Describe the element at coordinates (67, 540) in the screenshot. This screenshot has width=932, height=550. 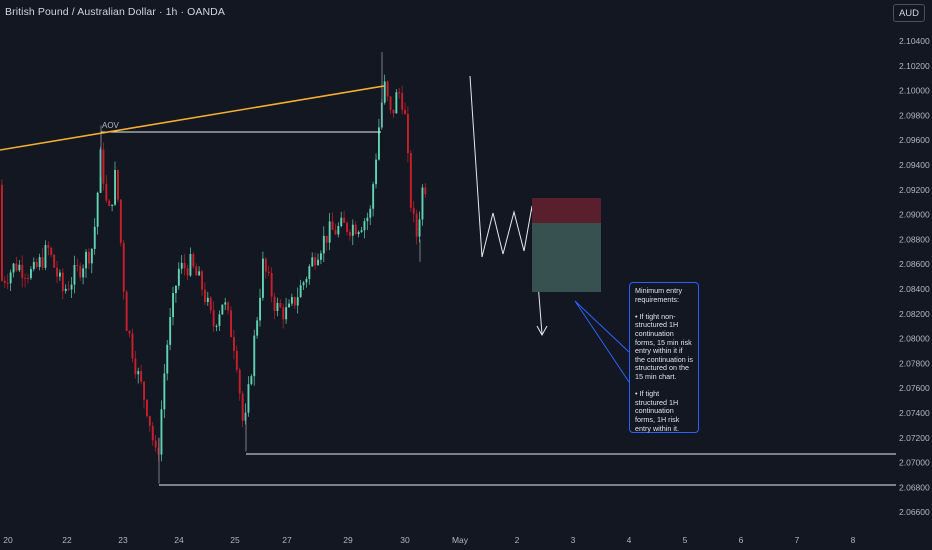
I see `time-tick-label: 22` at that location.